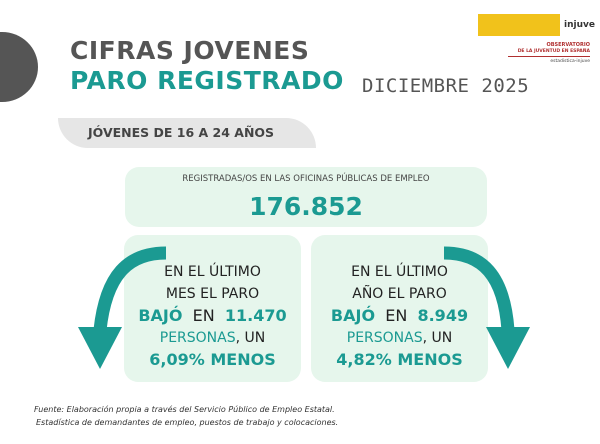 The width and height of the screenshot is (600, 444). What do you see at coordinates (553, 51) in the screenshot?
I see `observatorio-subtitle: DE LA JUVENTUD EN ESPAÑA` at bounding box center [553, 51].